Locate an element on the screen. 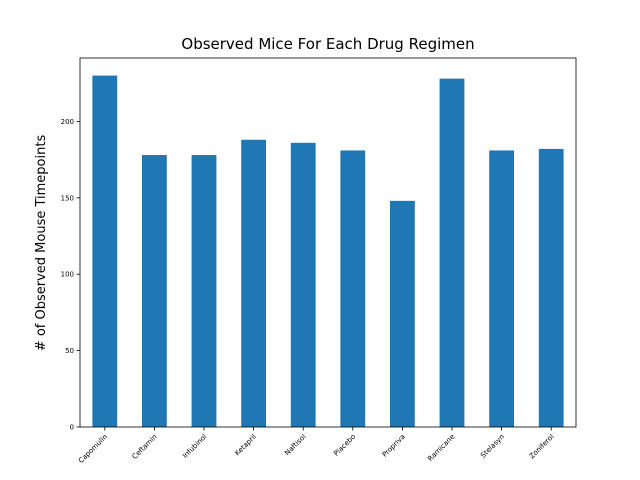 The width and height of the screenshot is (640, 480). y-axis-ticks: 0 50 100 150 200 is located at coordinates (70, 275).